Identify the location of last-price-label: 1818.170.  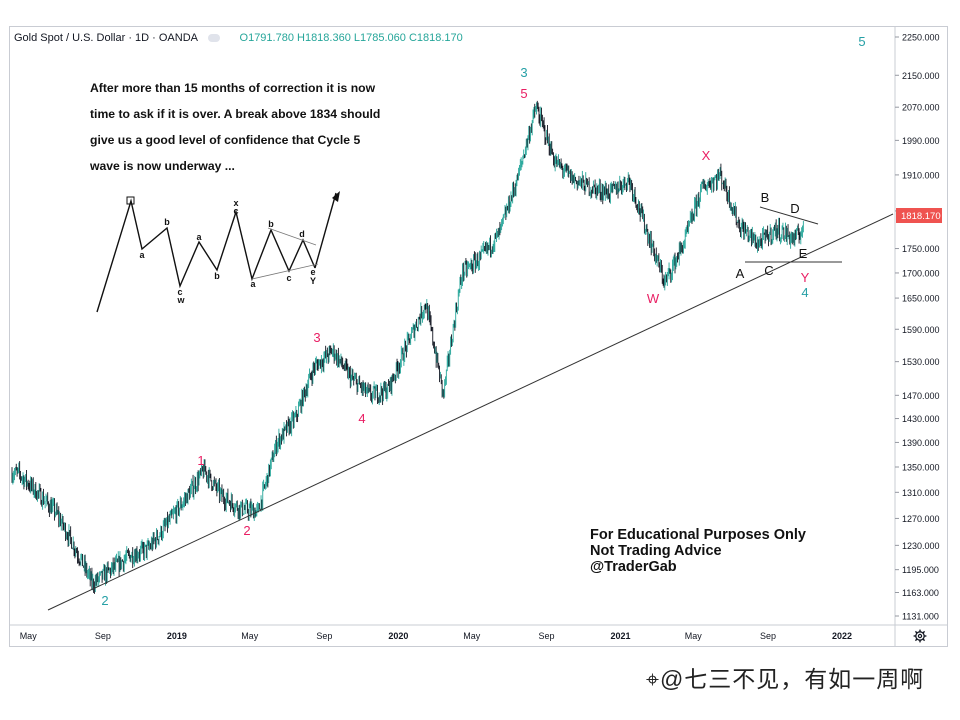
(921, 216).